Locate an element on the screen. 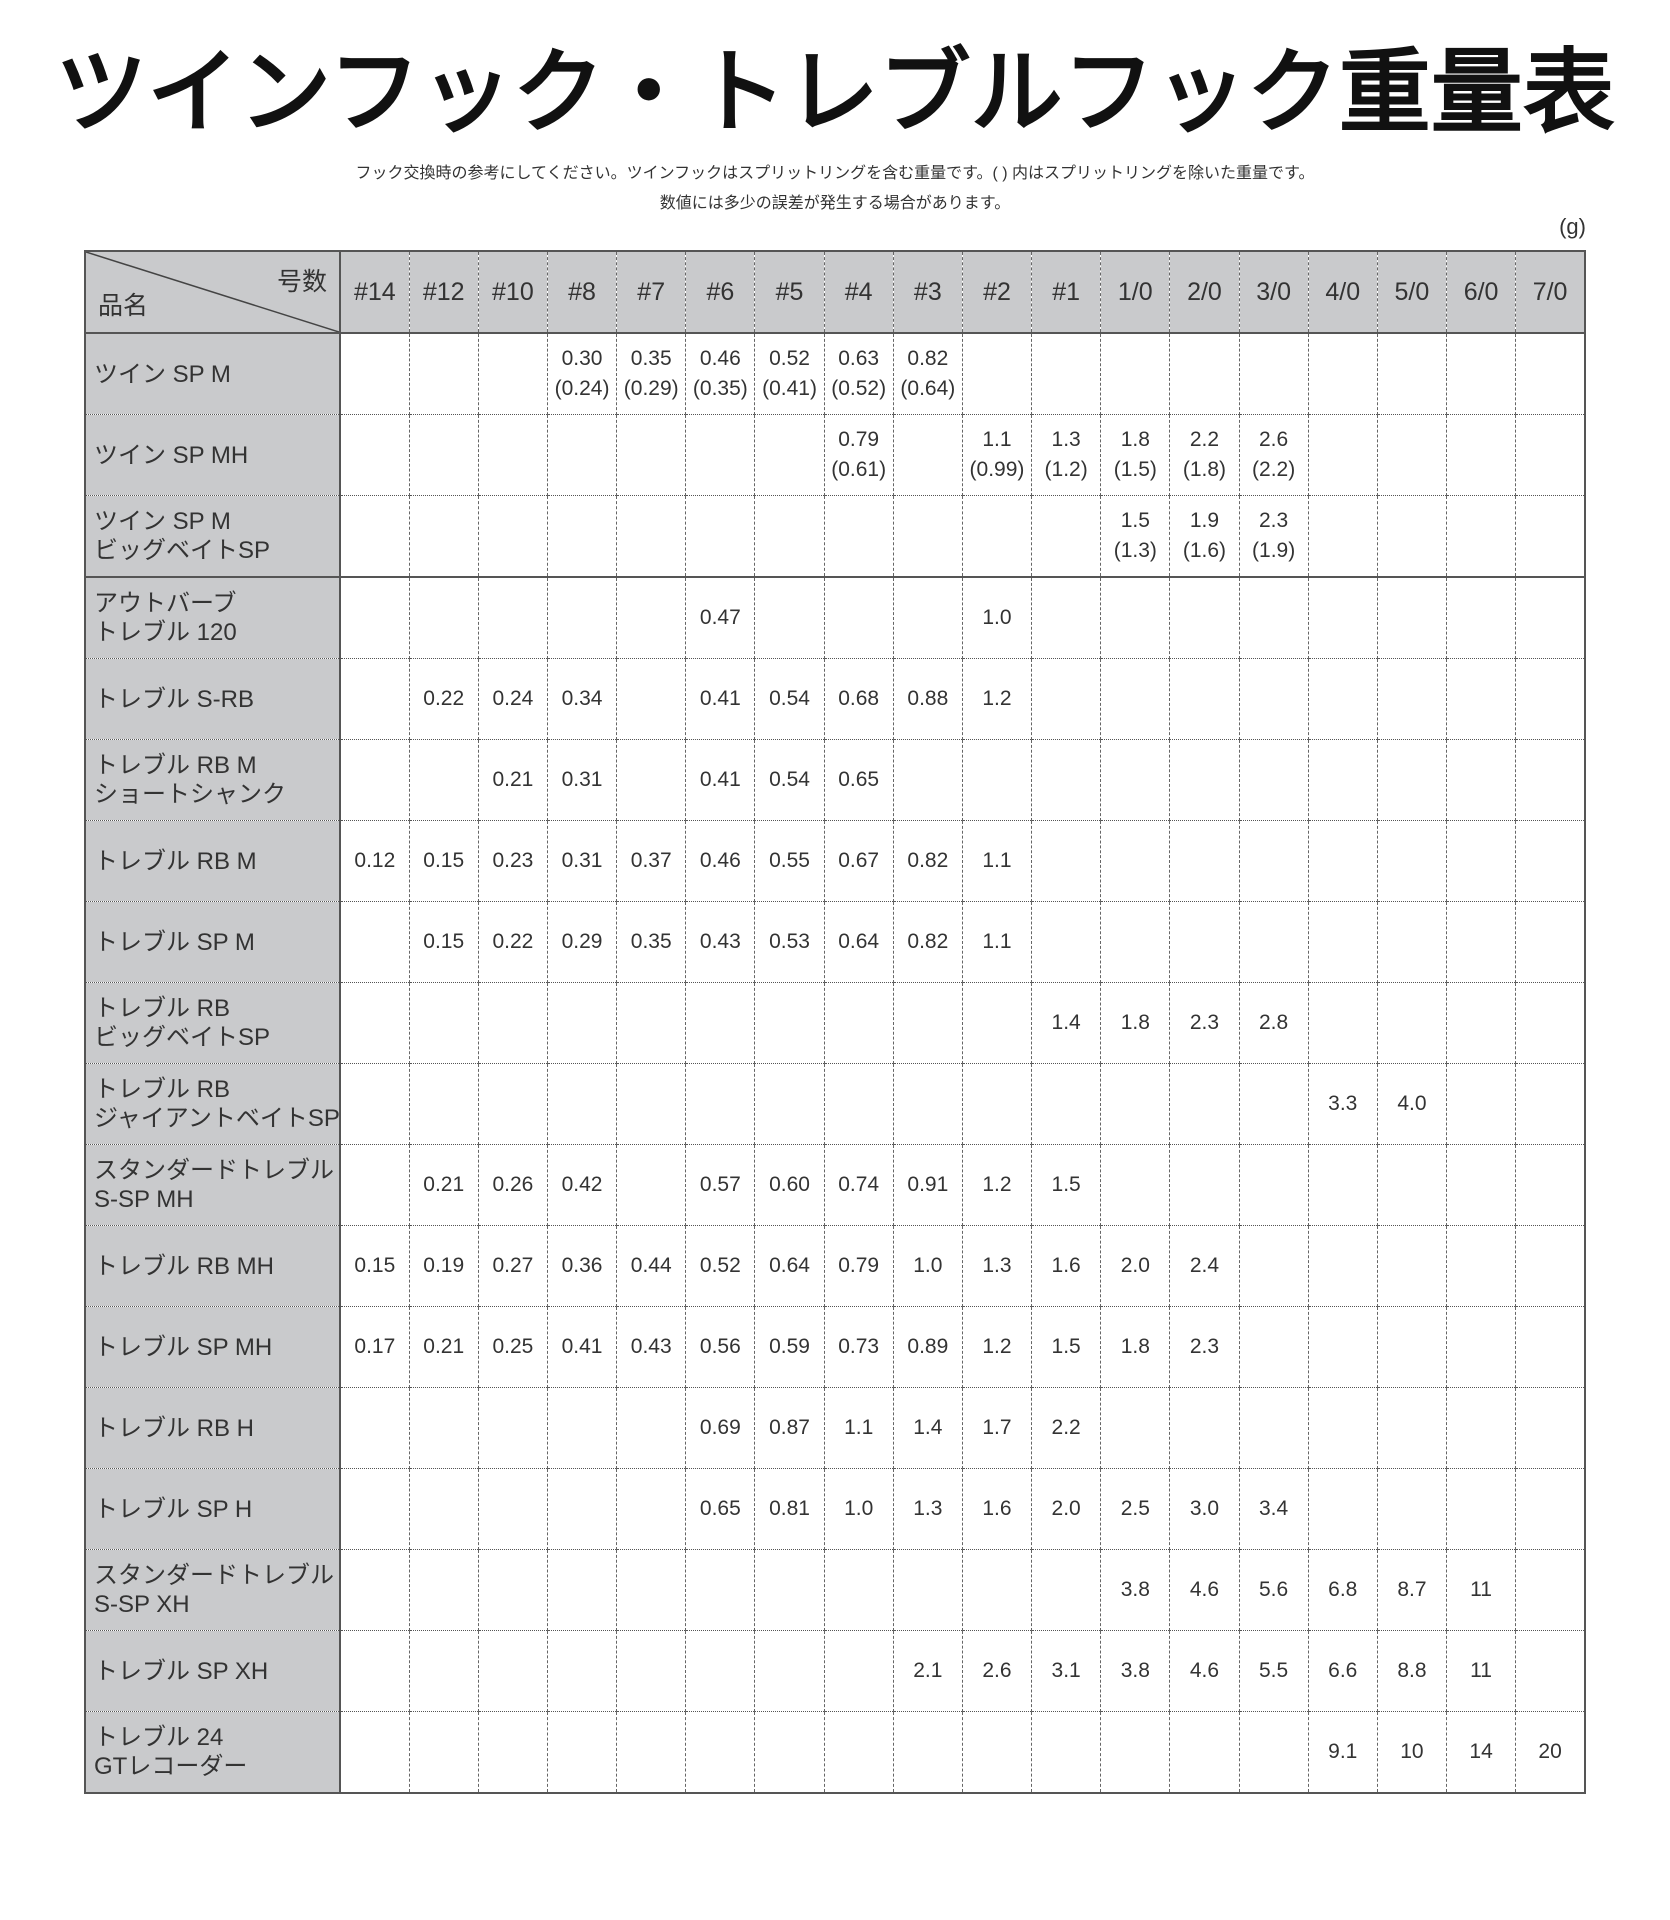  weight-cell: 0.15 is located at coordinates (443, 861).